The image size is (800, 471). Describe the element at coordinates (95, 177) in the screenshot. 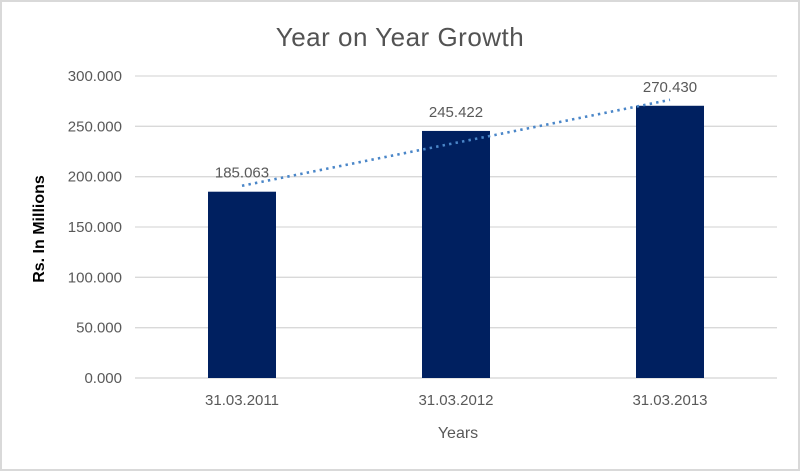

I see `y-tick-label: 200.000` at that location.